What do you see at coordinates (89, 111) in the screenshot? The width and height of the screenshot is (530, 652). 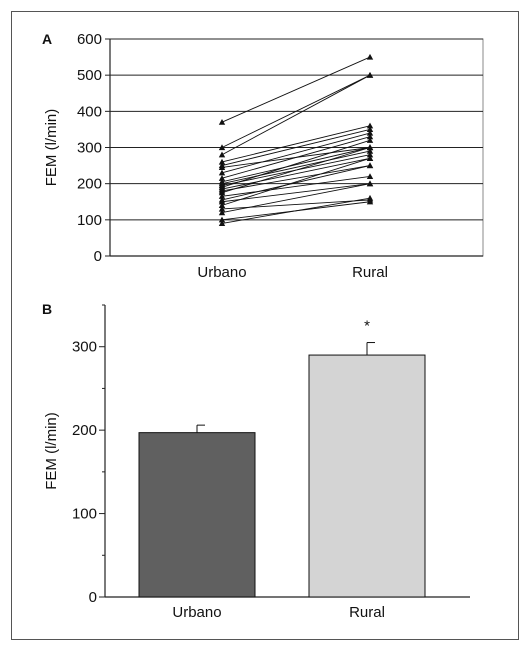 I see `panel-a-y-tick-label: 400` at bounding box center [89, 111].